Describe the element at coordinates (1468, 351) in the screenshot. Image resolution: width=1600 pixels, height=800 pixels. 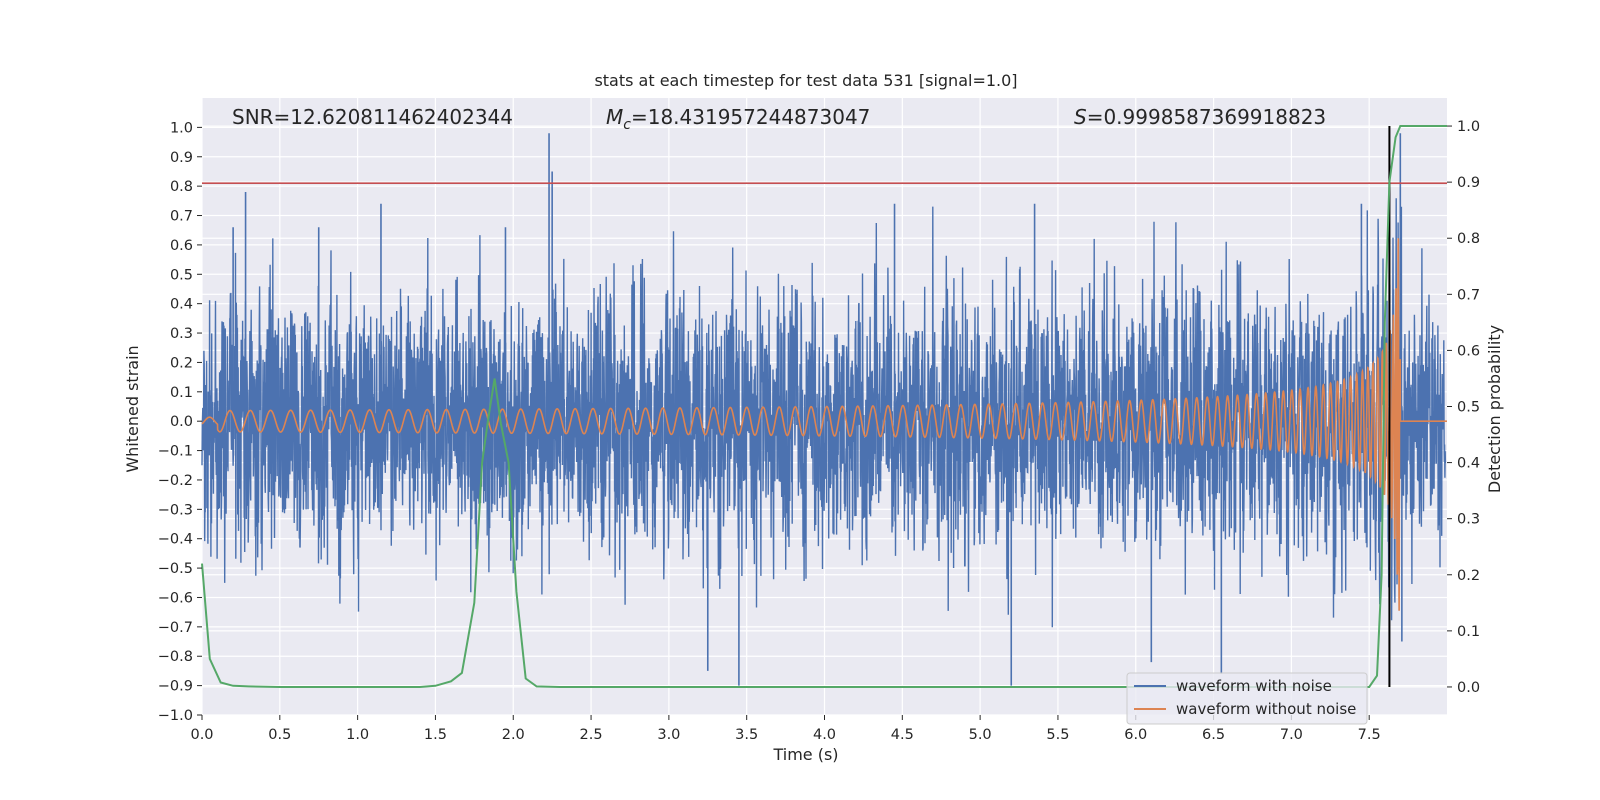
I see `y-right-tick-label: 0.6` at that location.